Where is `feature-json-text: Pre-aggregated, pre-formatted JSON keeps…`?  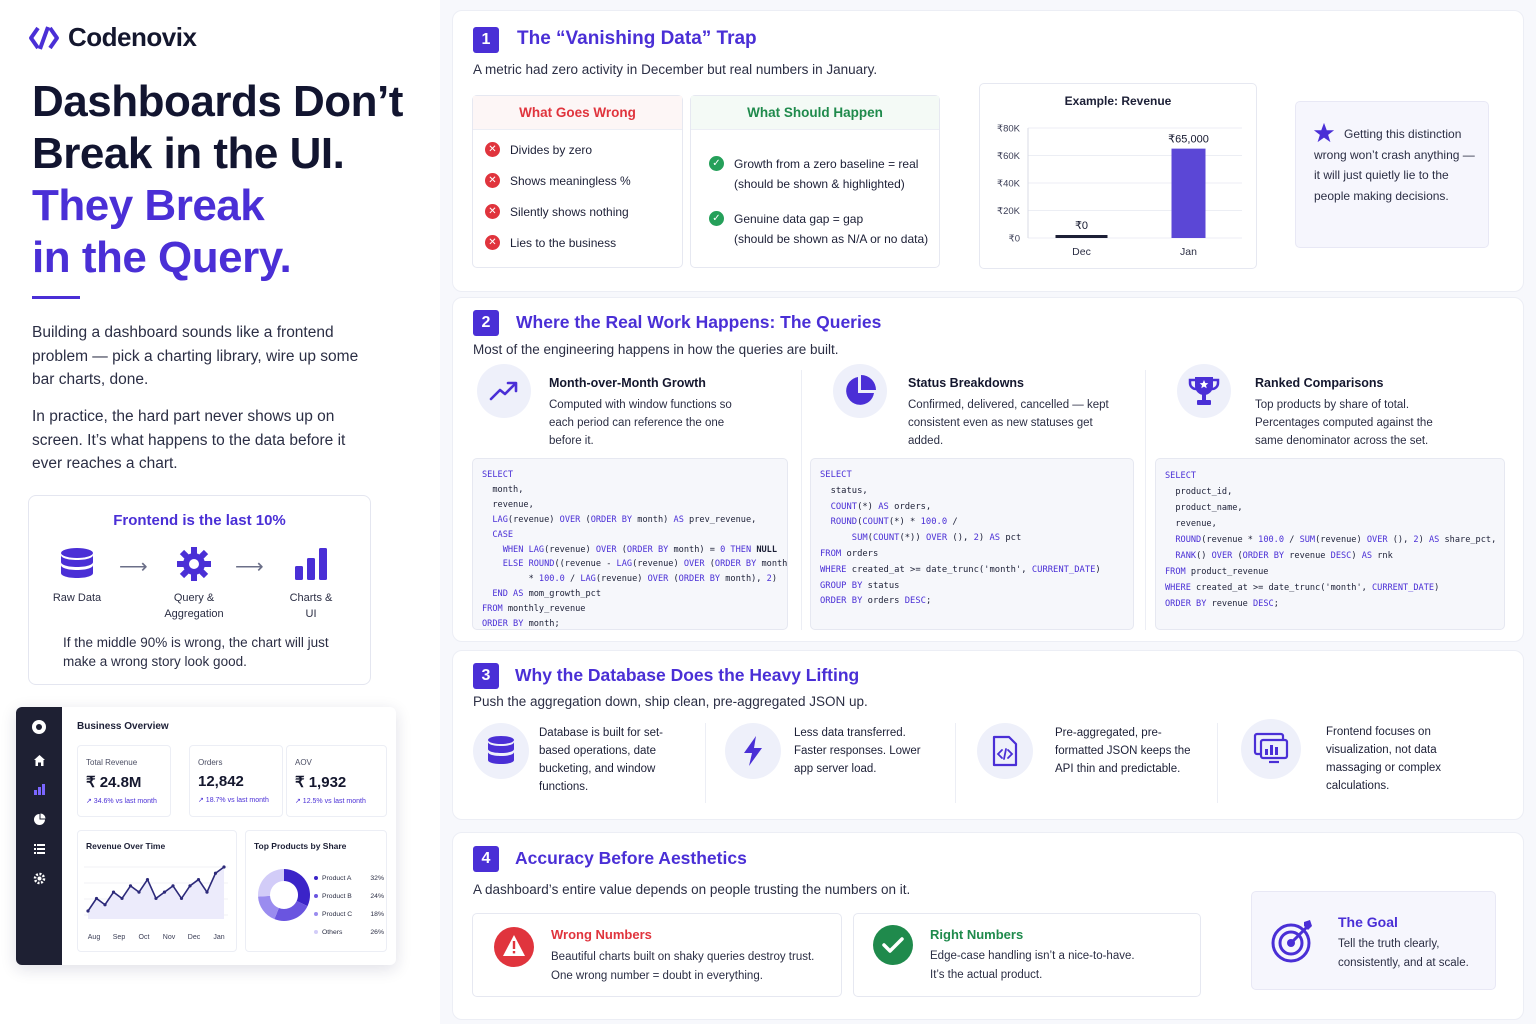
feature-json-text: Pre-aggregated, pre-formatted JSON keeps… is located at coordinates (1123, 751).